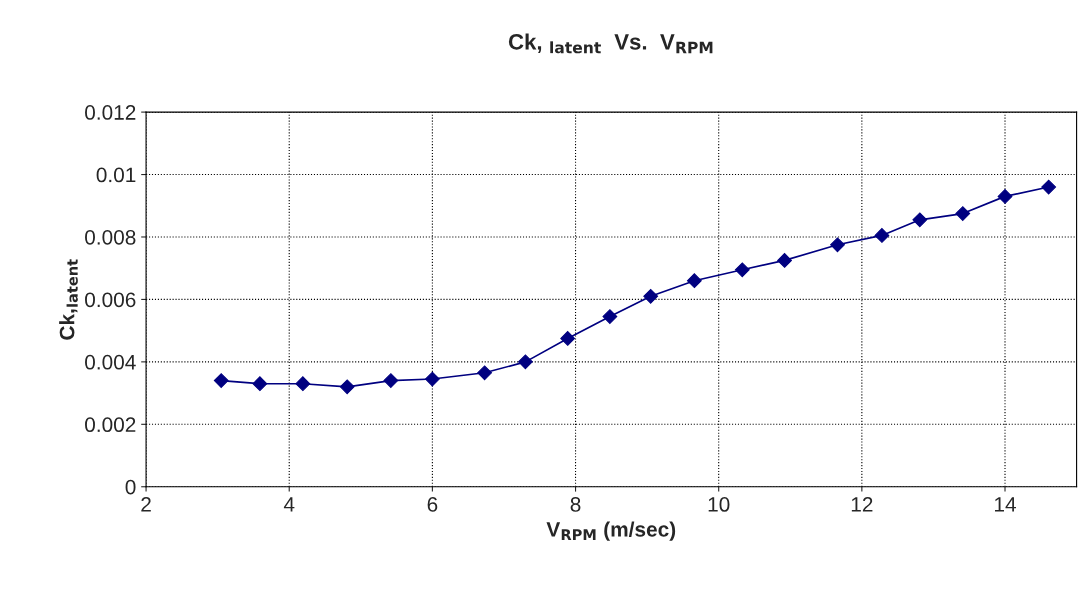 Image resolution: width=1082 pixels, height=590 pixels. I want to click on x-tick-label: 12, so click(862, 504).